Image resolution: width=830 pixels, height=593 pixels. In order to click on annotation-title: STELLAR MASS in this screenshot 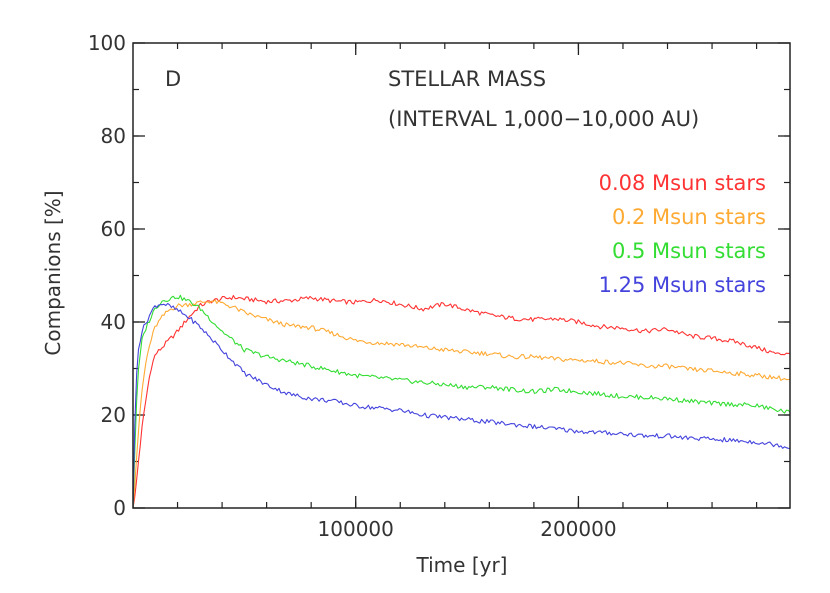, I will do `click(467, 79)`.